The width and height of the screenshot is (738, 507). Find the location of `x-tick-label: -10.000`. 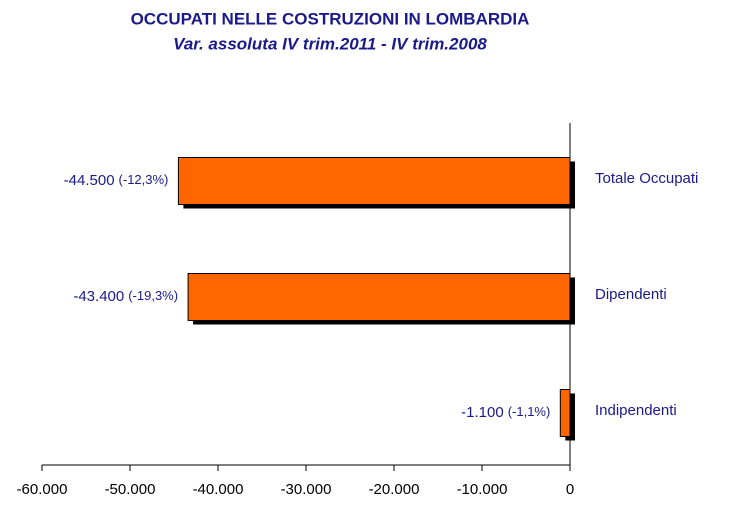

x-tick-label: -10.000 is located at coordinates (482, 489).